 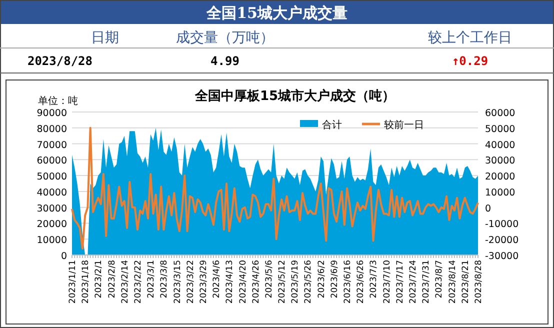 What do you see at coordinates (51, 208) in the screenshot?
I see `y-tick-label: 30000` at bounding box center [51, 208].